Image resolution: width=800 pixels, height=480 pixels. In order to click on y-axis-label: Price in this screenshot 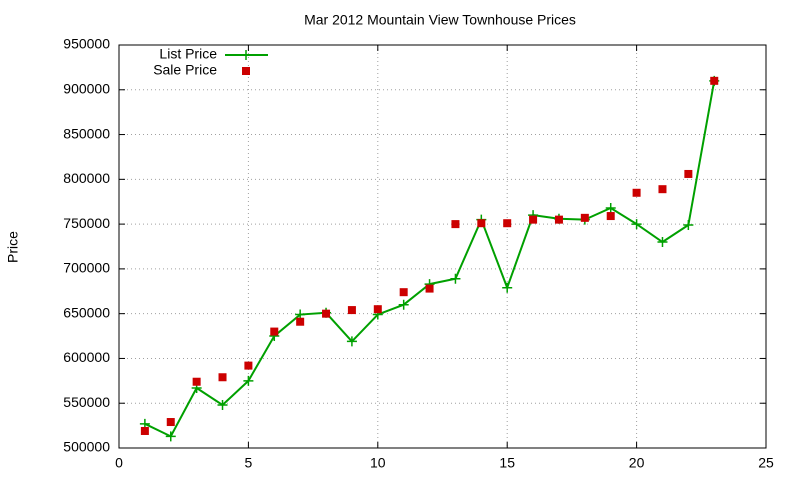, I will do `click(13, 247)`.